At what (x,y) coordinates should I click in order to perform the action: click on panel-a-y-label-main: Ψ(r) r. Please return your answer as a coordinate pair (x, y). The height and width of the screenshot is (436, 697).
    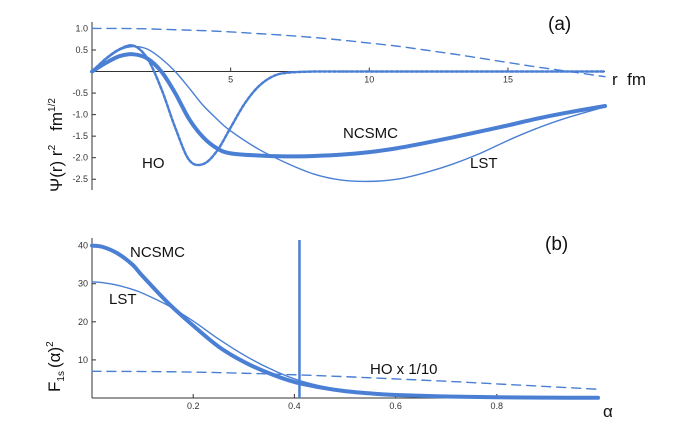
    Looking at the image, I should click on (56, 171).